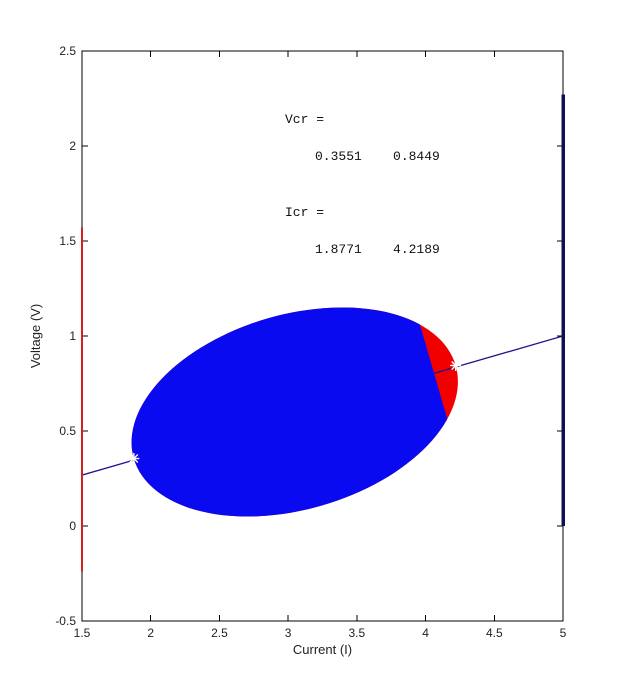 This screenshot has height=688, width=633. Describe the element at coordinates (563, 633) in the screenshot. I see `x-tick-label: 5` at that location.